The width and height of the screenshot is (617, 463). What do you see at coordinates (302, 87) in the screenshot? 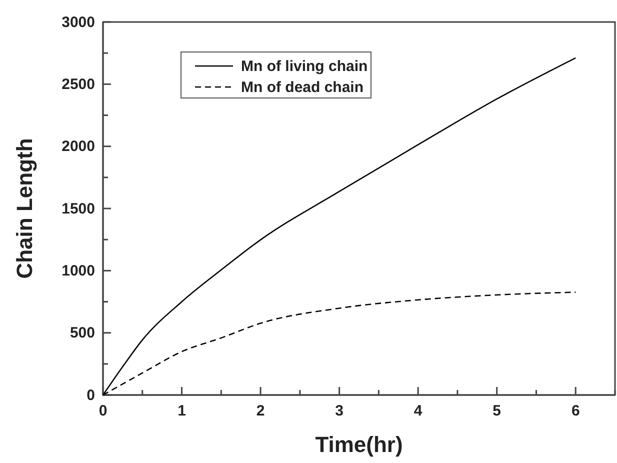
I see `legend-label: Mn of dead chain` at bounding box center [302, 87].